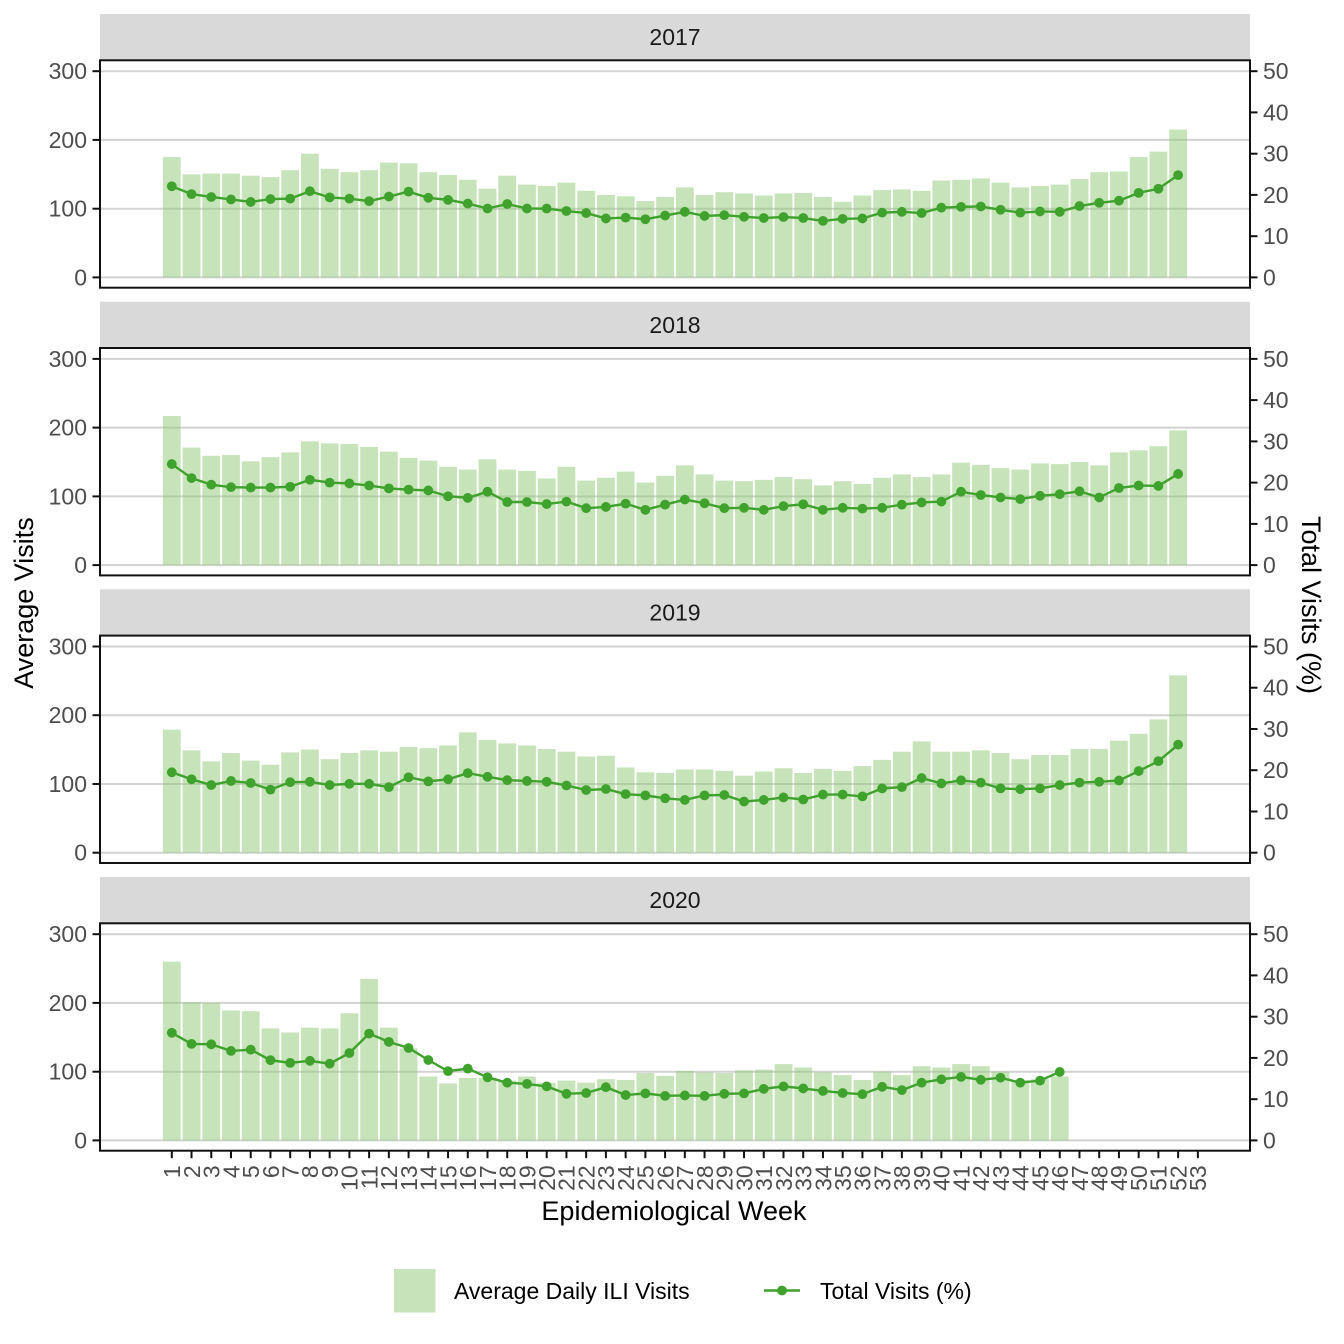 Image resolution: width=1344 pixels, height=1344 pixels. Describe the element at coordinates (527, 1178) in the screenshot. I see `svg-text: 19` at that location.